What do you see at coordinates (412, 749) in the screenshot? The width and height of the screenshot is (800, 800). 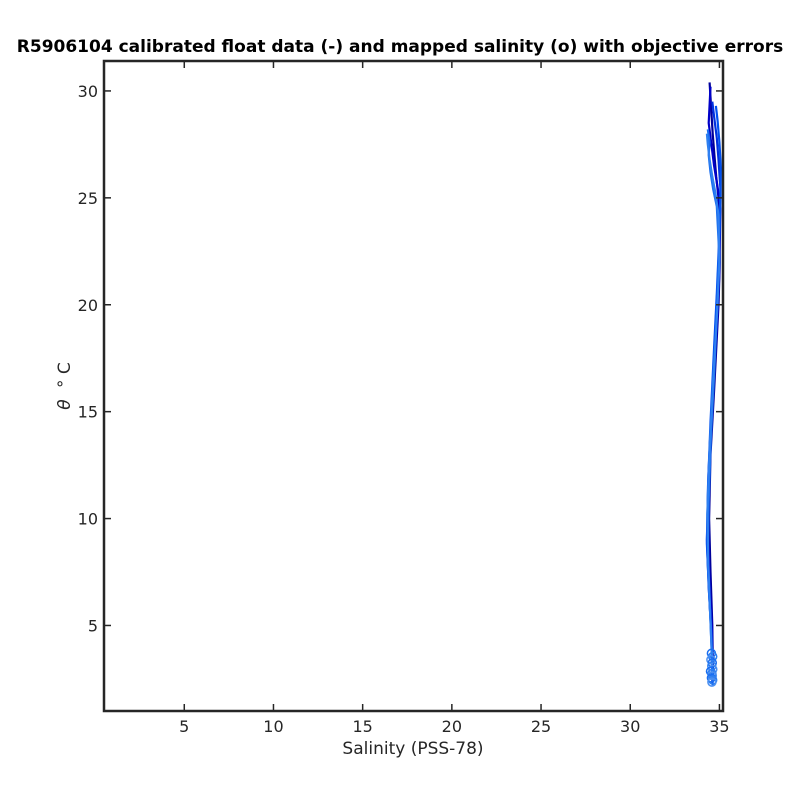 I see `x-axis-label: Salinity (PSS-78)` at bounding box center [412, 749].